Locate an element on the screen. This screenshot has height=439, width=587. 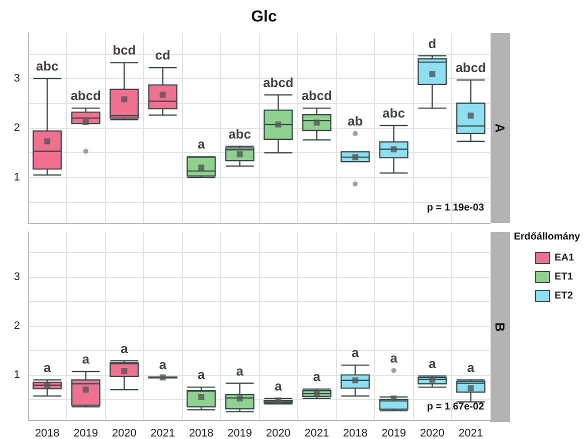
annotation: ab is located at coordinates (355, 120).